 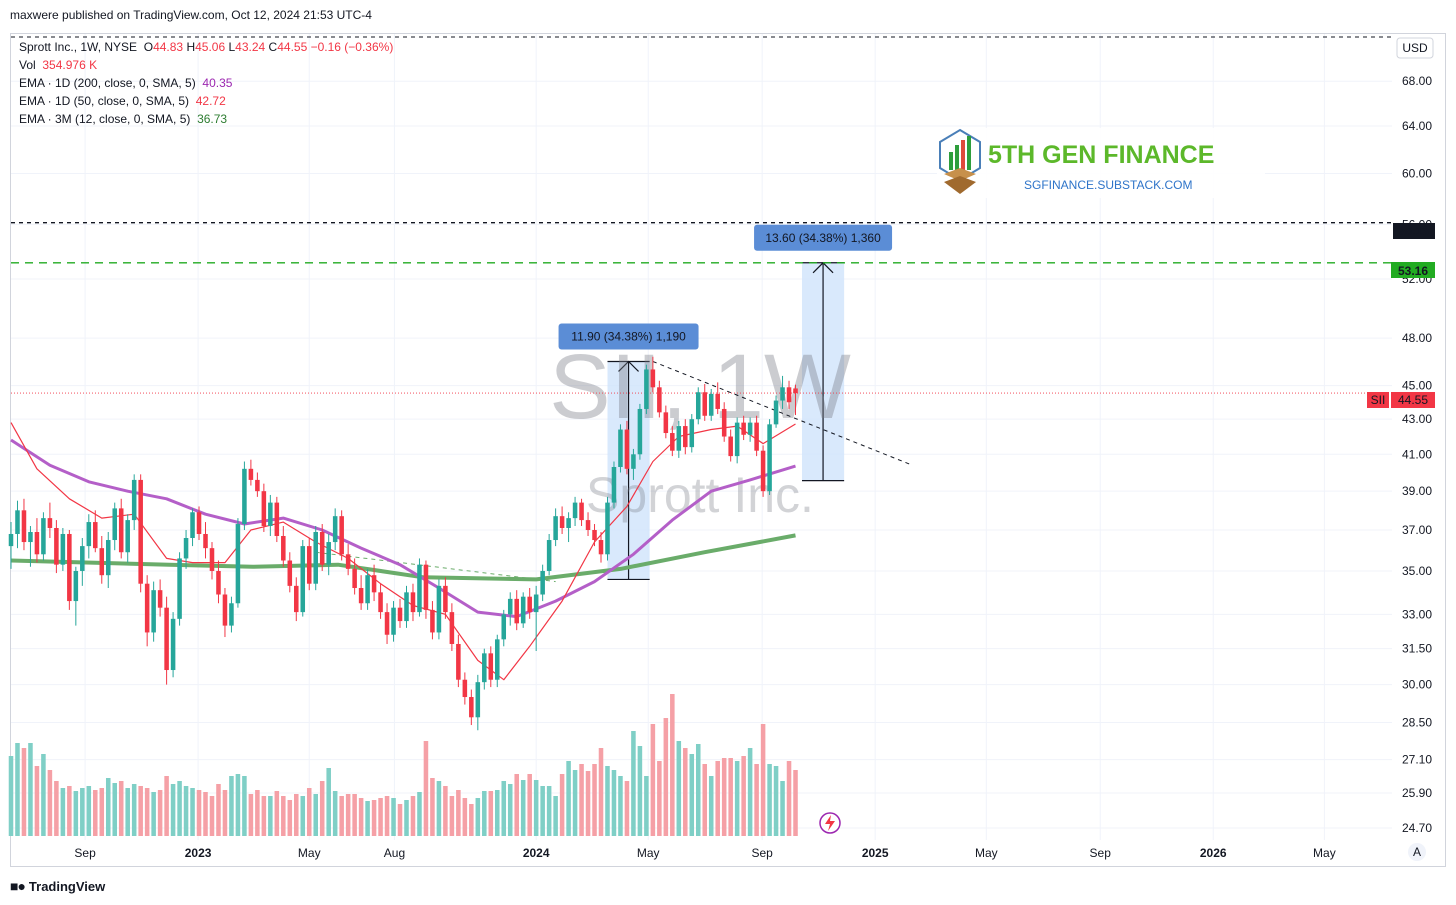 What do you see at coordinates (206, 101) in the screenshot?
I see `ema2-row: EMA · 1D (50, close, 0, SMA, 5) 42.72` at bounding box center [206, 101].